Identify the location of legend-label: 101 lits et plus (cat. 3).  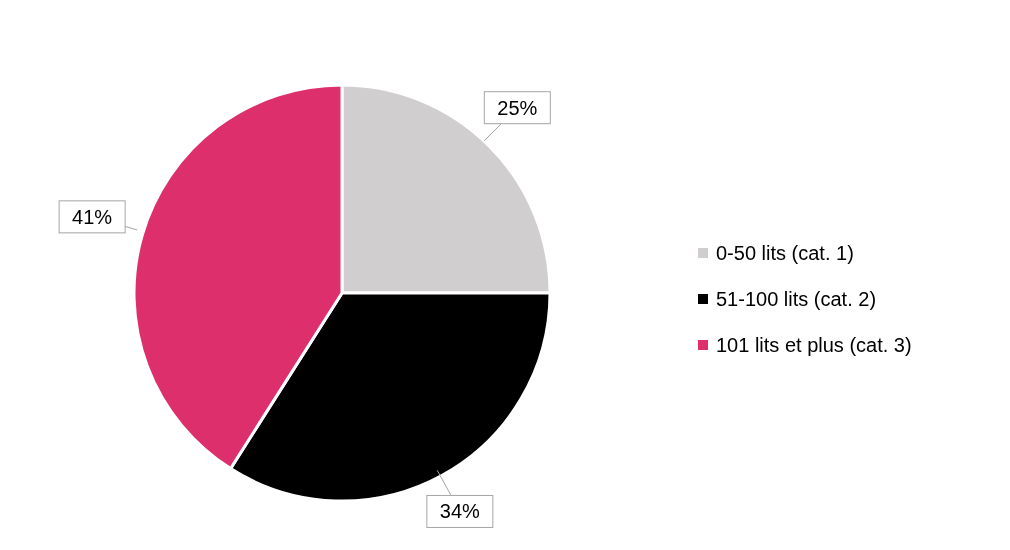
(814, 345).